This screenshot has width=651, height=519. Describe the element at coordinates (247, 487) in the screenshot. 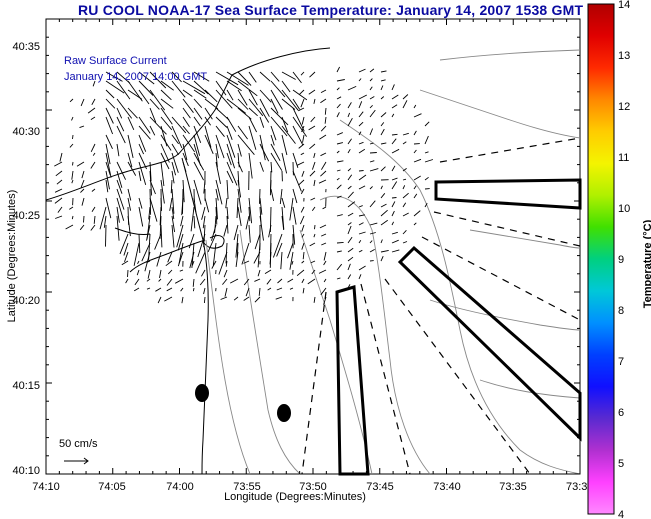

I see `x-tick-label: 73:55` at that location.